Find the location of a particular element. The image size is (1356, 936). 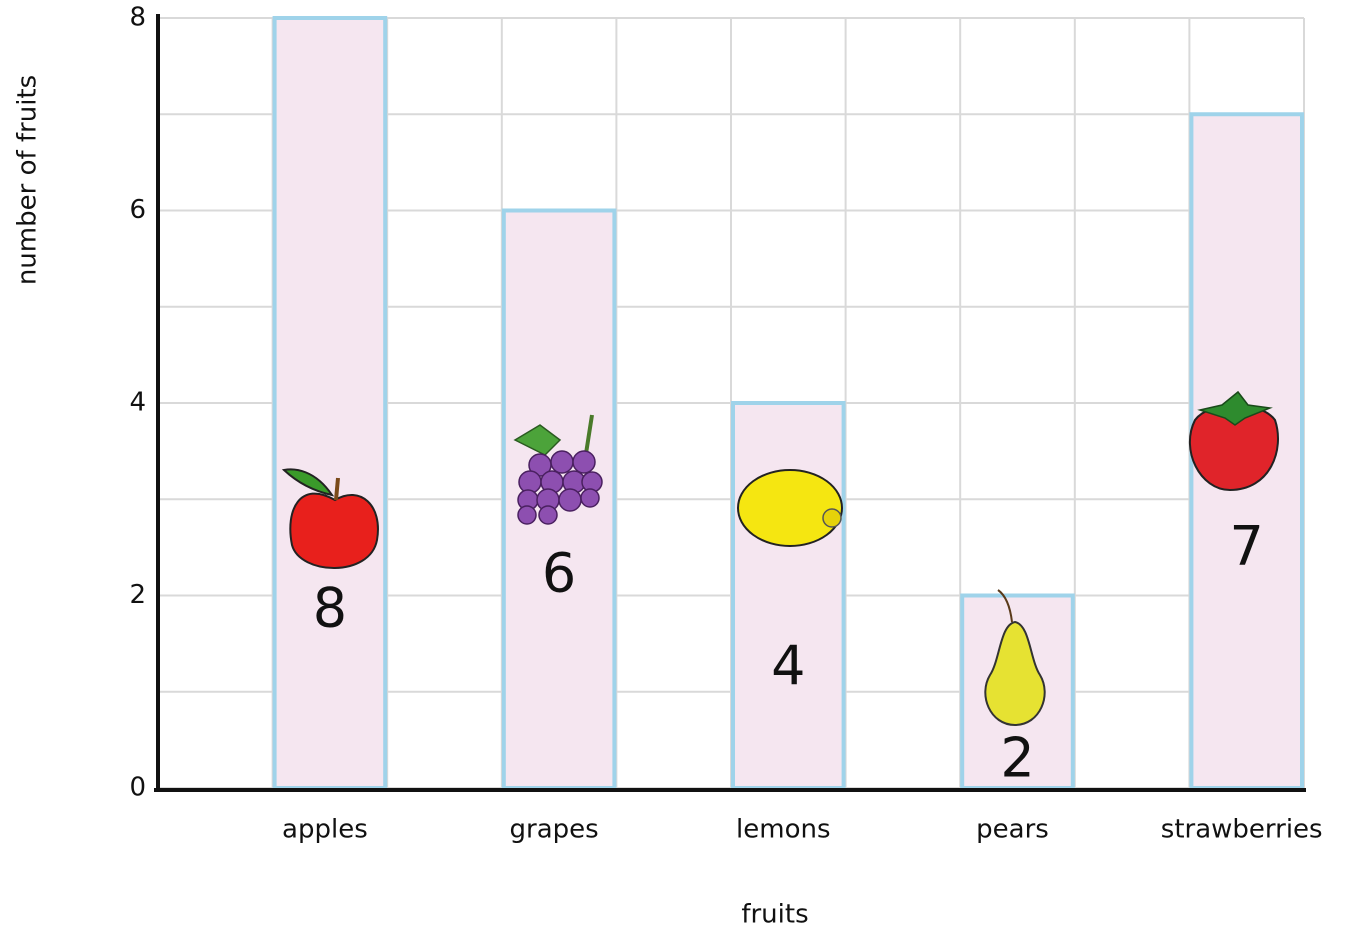

y-tick-label: 4 is located at coordinates (137, 403).